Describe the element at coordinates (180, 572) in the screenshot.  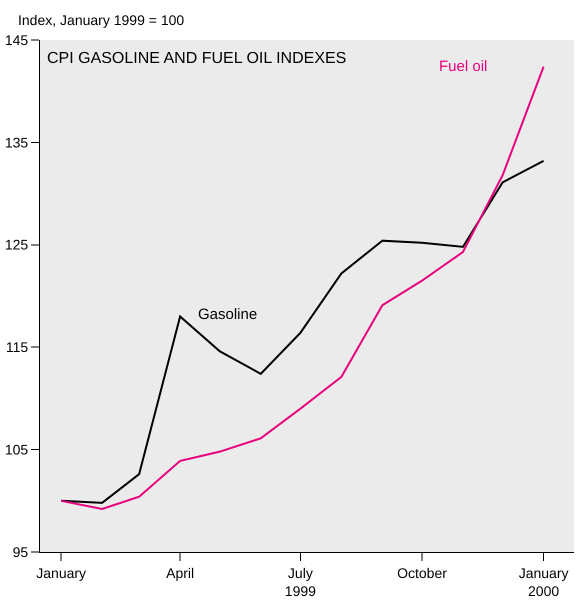
I see `x-tick-label: April` at that location.